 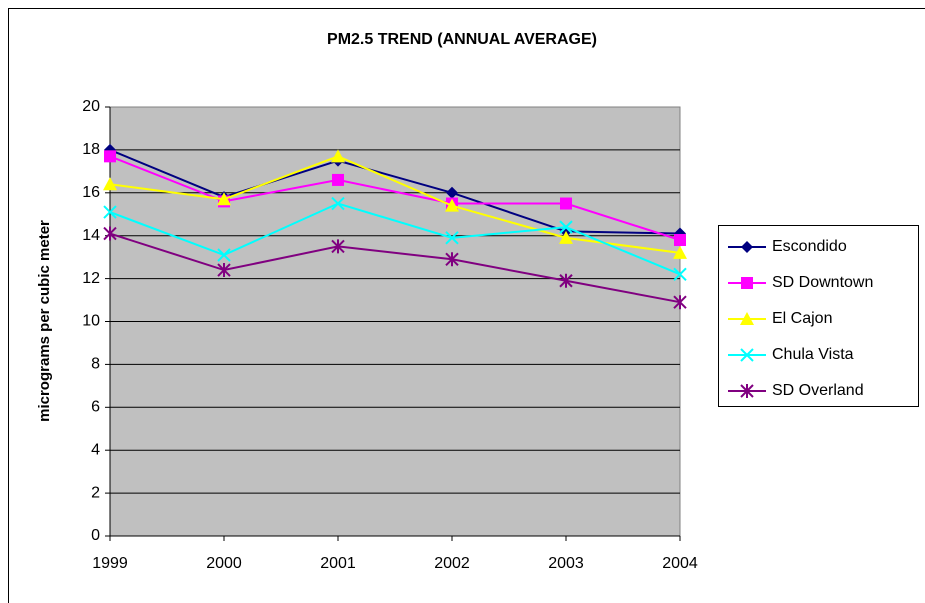 I want to click on y-tick-label: 6, so click(x=95, y=407).